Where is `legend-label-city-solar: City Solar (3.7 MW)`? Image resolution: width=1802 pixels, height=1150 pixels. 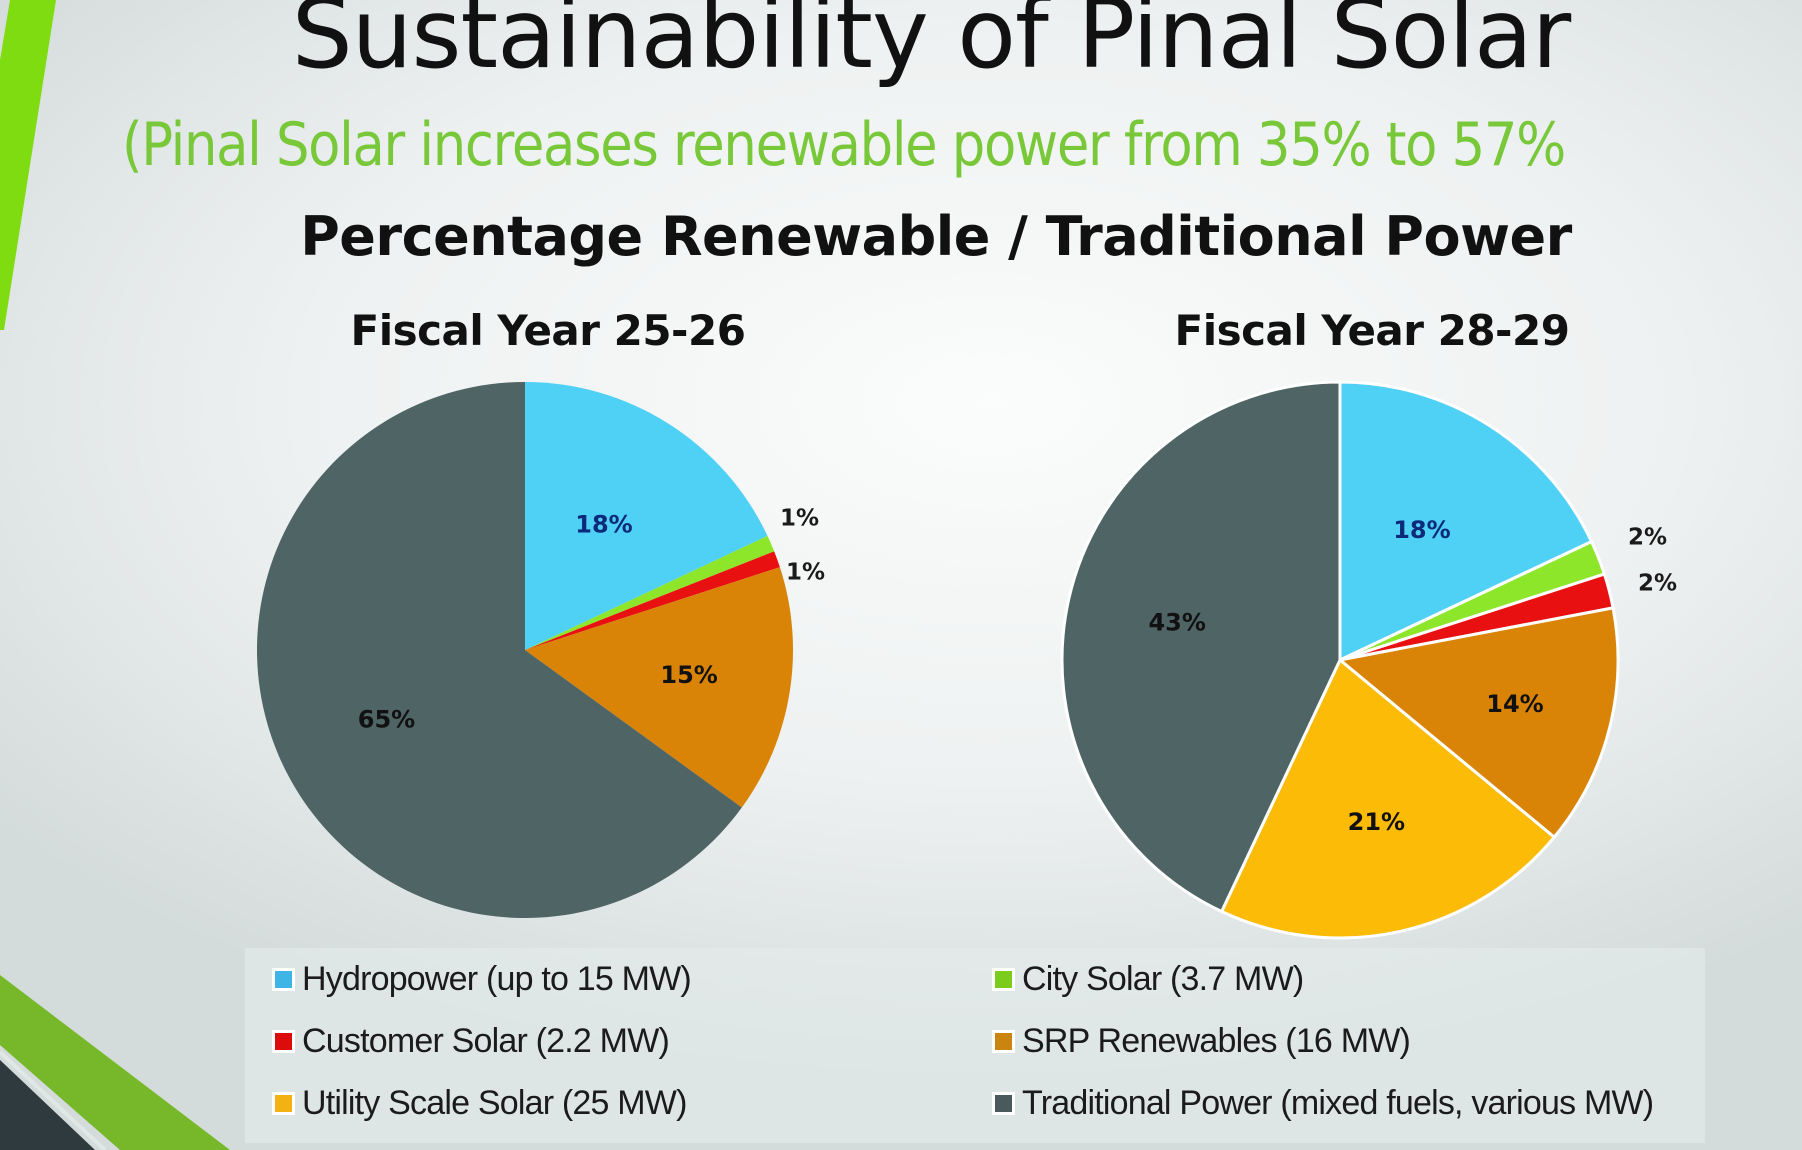
legend-label-city-solar: City Solar (3.7 MW) is located at coordinates (1163, 979).